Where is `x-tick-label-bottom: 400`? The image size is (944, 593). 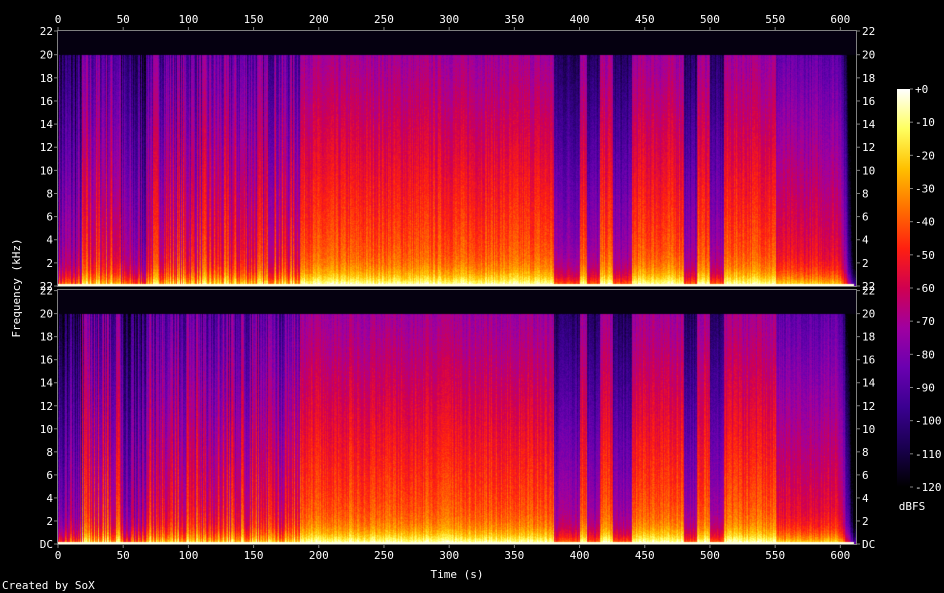
x-tick-label-bottom: 400 is located at coordinates (580, 555).